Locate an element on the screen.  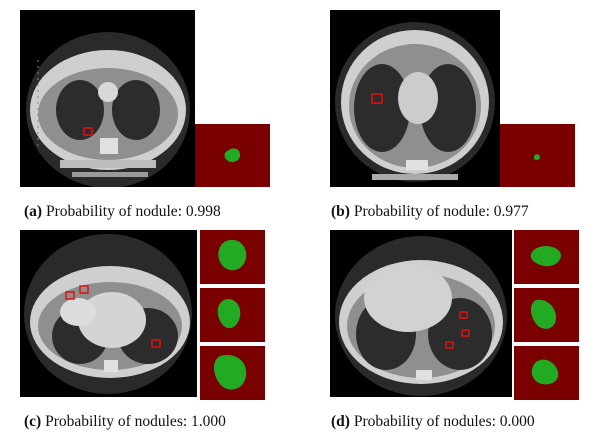
nodule-mask-c3 is located at coordinates (232, 373).